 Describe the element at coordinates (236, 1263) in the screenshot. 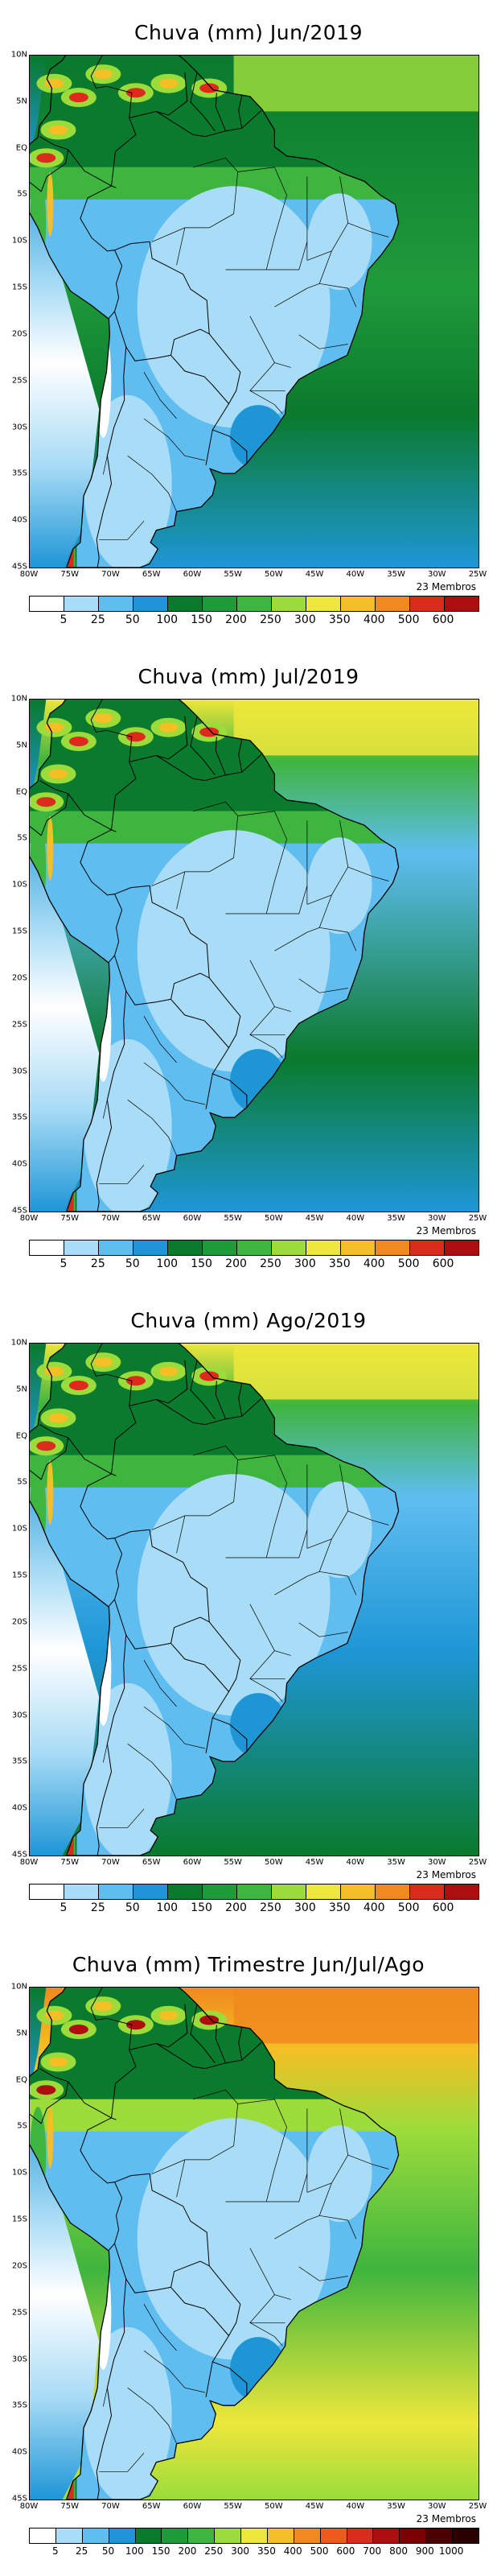

I see `color-legend-label: 200` at that location.